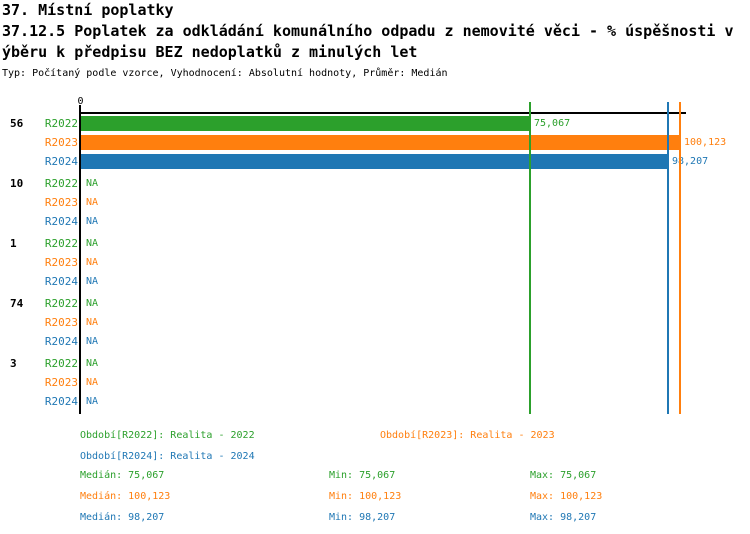  Describe the element at coordinates (705, 142) in the screenshot. I see `bar-value-label-r2023: 100,123` at that location.